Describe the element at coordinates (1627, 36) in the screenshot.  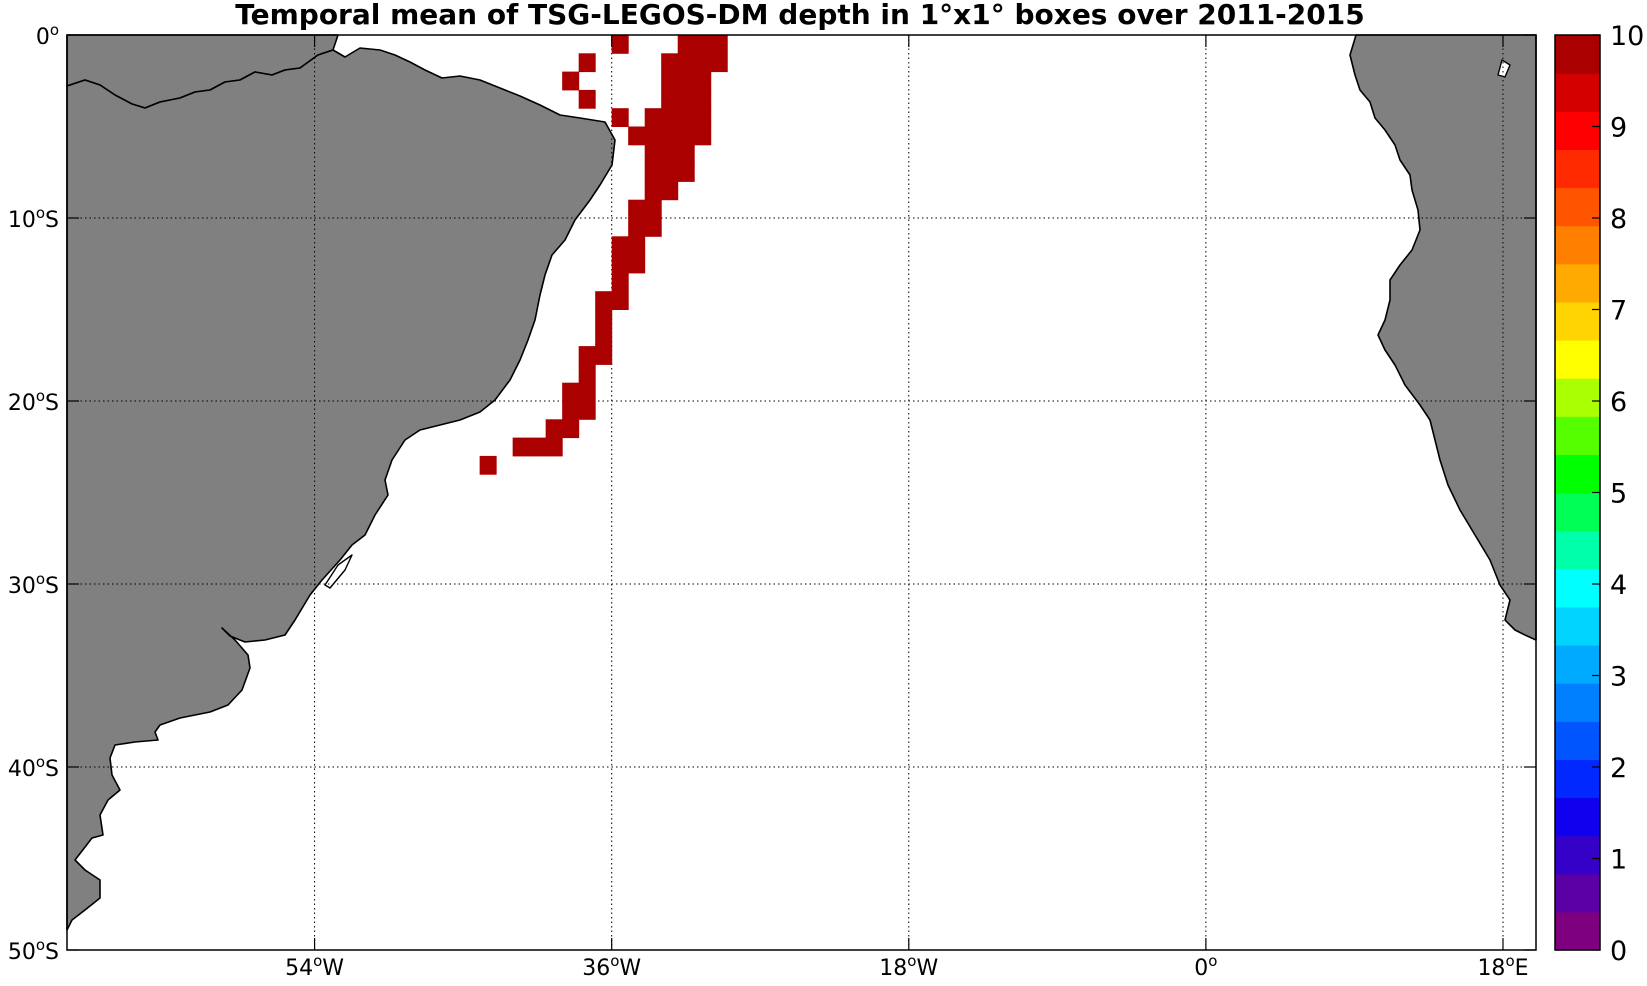
I see `colorbar-label-10: 10` at that location.